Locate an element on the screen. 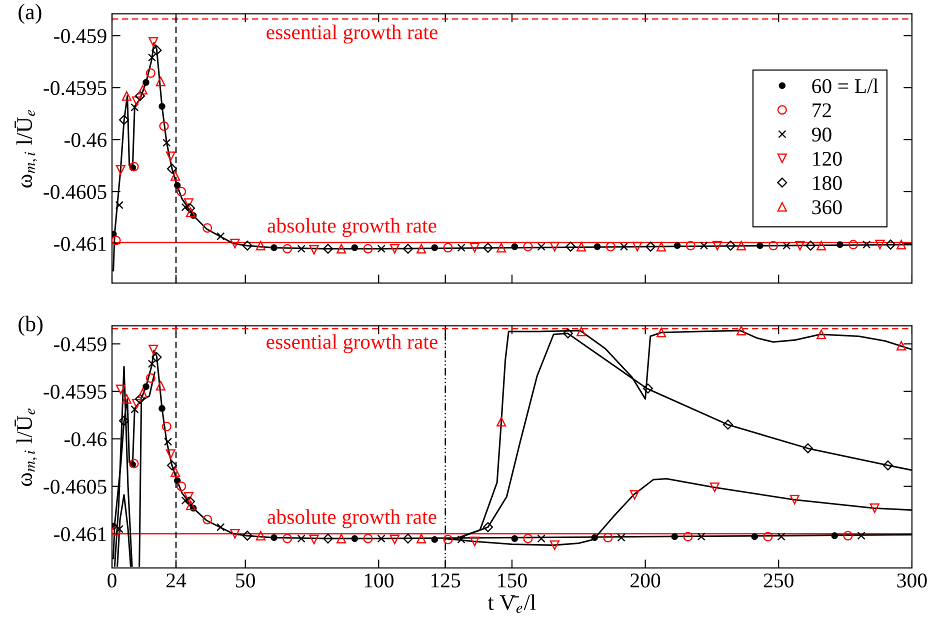 Image resolution: width=928 pixels, height=629 pixels. x-tick-label: 200 is located at coordinates (645, 580).